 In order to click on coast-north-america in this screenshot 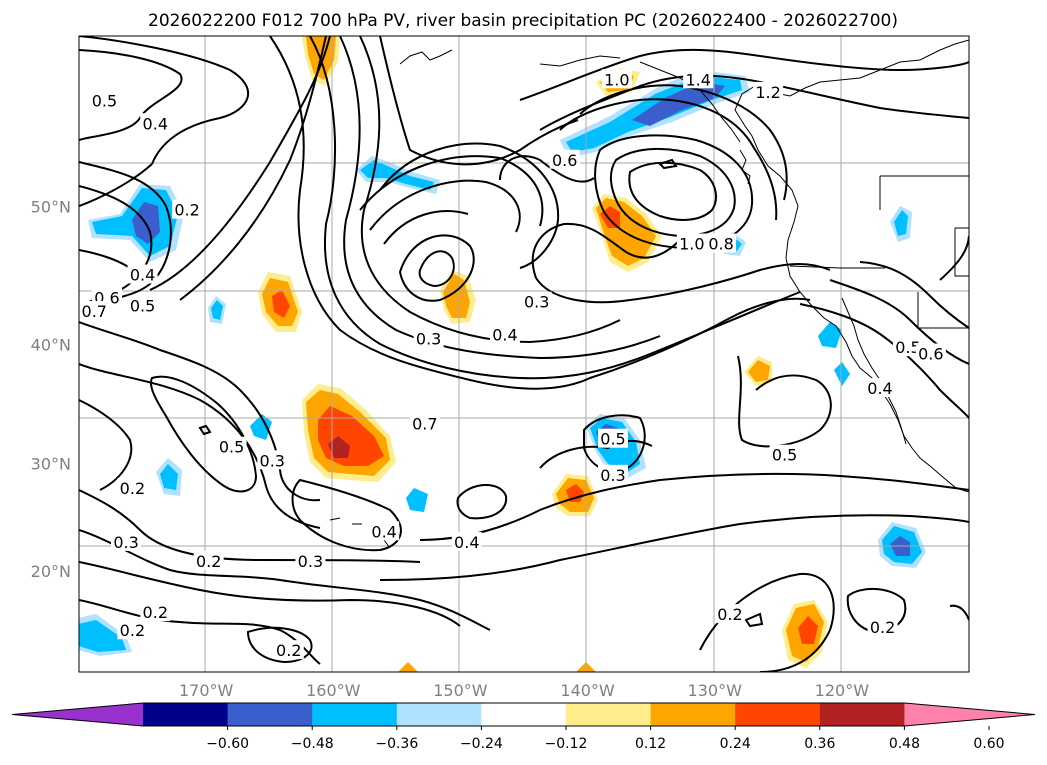, I will do `click(851, 266)`.